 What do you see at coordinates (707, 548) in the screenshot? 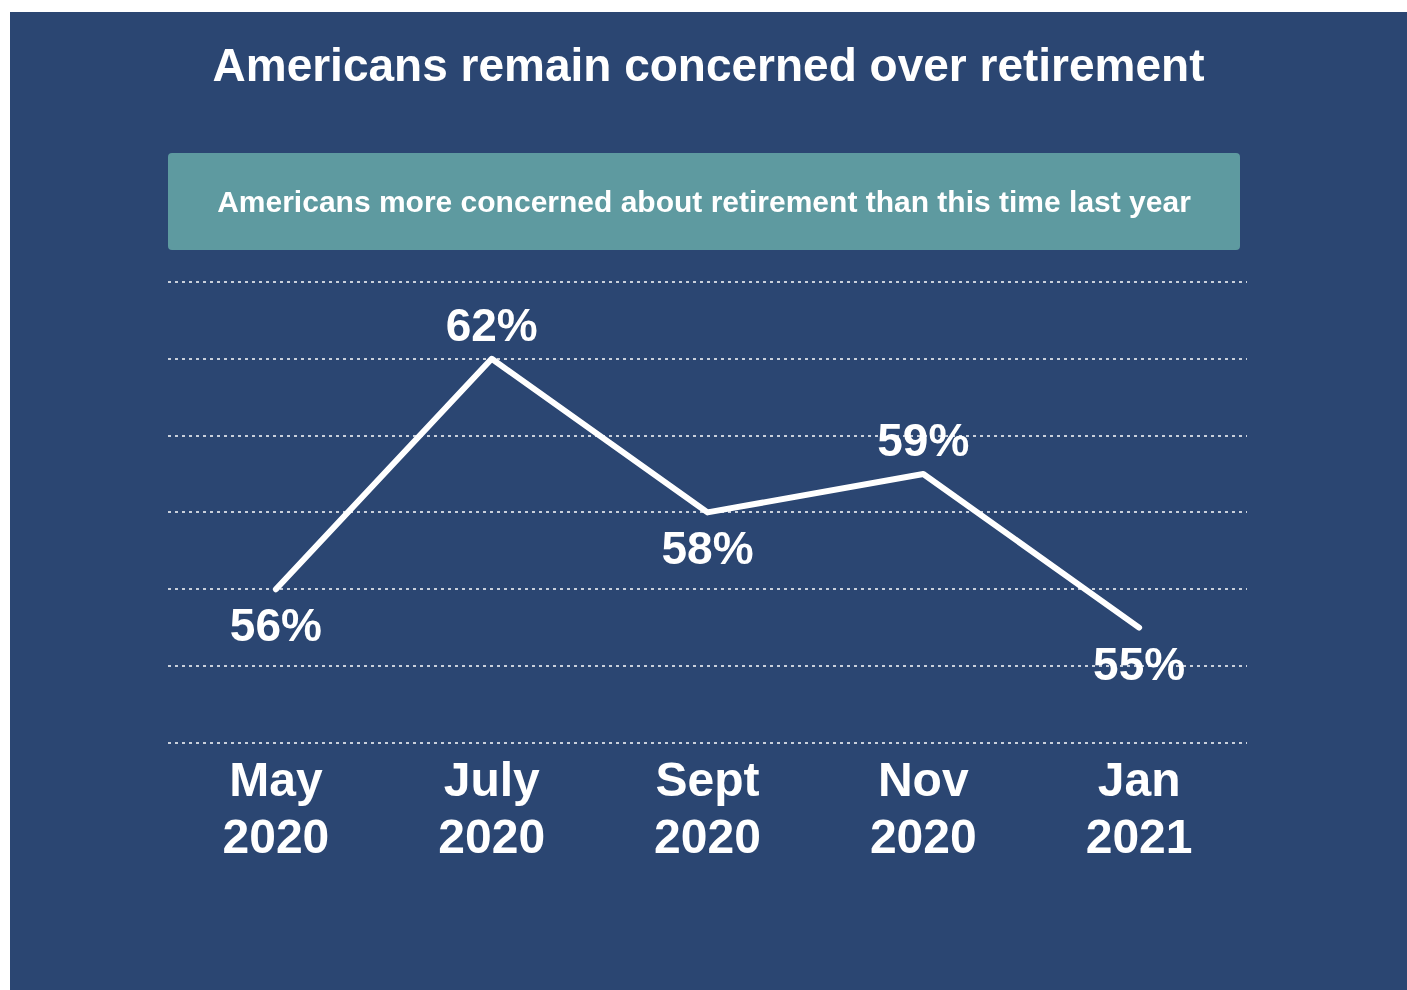
I see `data-label: 58%` at bounding box center [707, 548].